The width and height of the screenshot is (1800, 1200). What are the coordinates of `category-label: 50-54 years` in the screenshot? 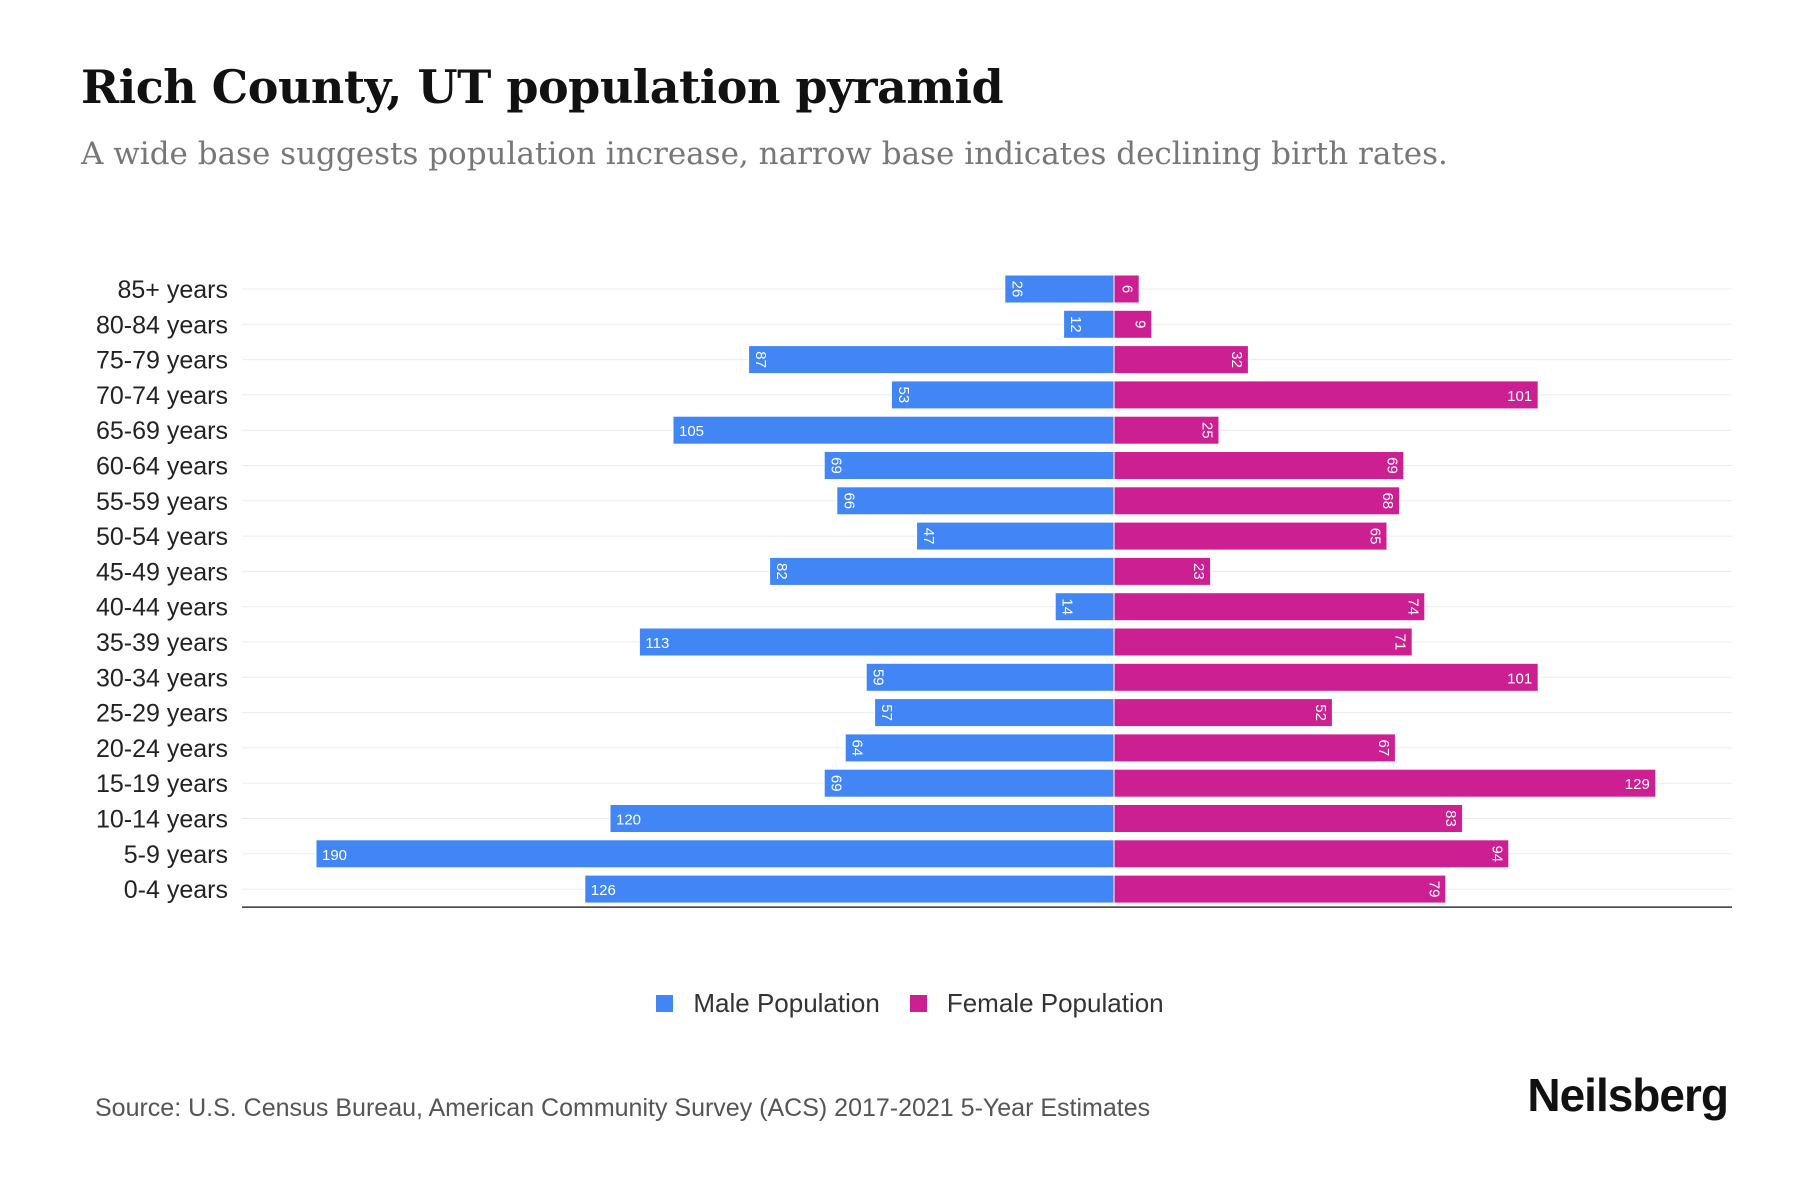 It's located at (162, 537).